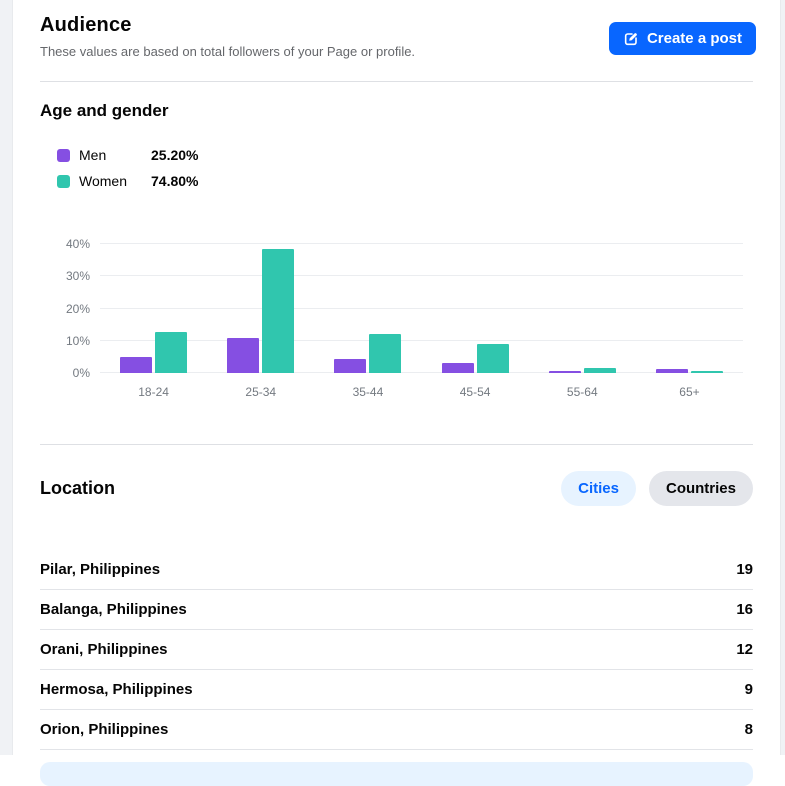 The image size is (785, 786). What do you see at coordinates (598, 488) in the screenshot?
I see `tab-cities: Cities` at bounding box center [598, 488].